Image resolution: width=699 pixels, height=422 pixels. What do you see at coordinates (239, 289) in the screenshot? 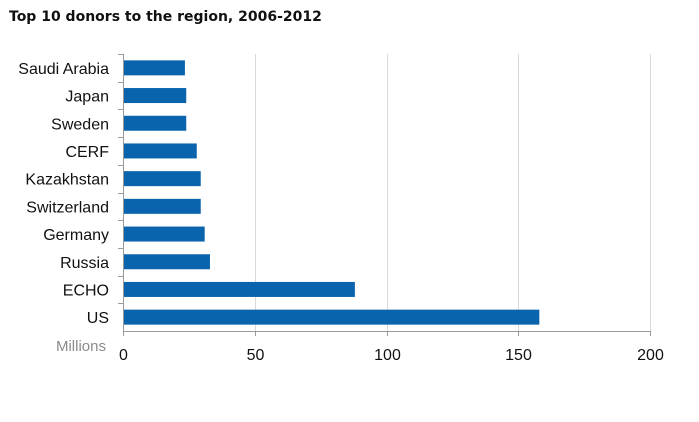
I see `bar-echo` at bounding box center [239, 289].